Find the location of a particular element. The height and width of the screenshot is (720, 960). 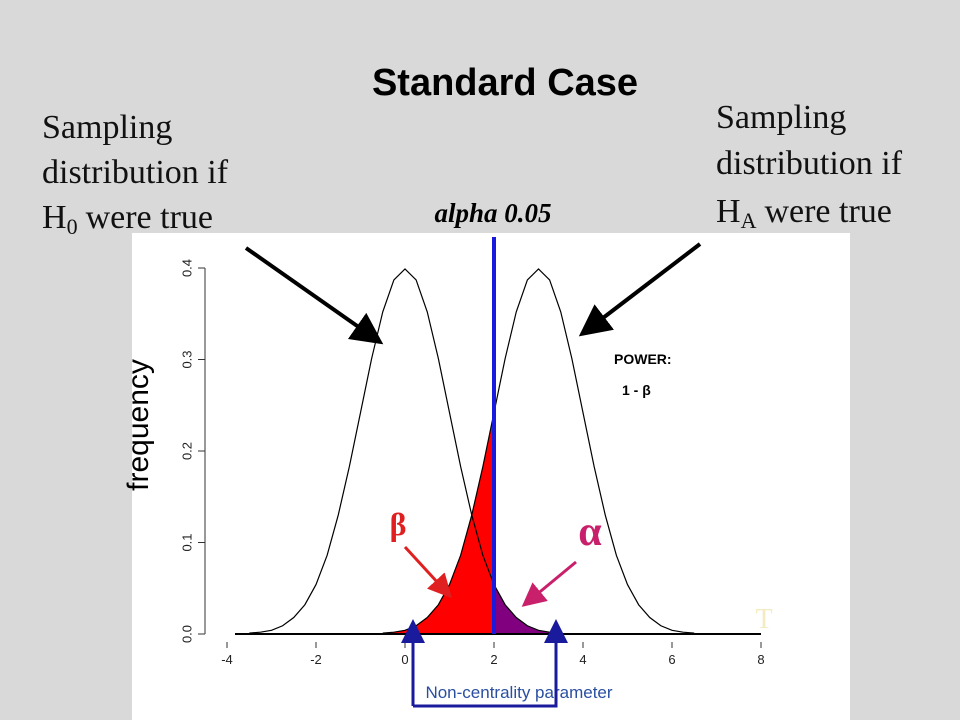

y-tick-label: 0.0 is located at coordinates (186, 634).